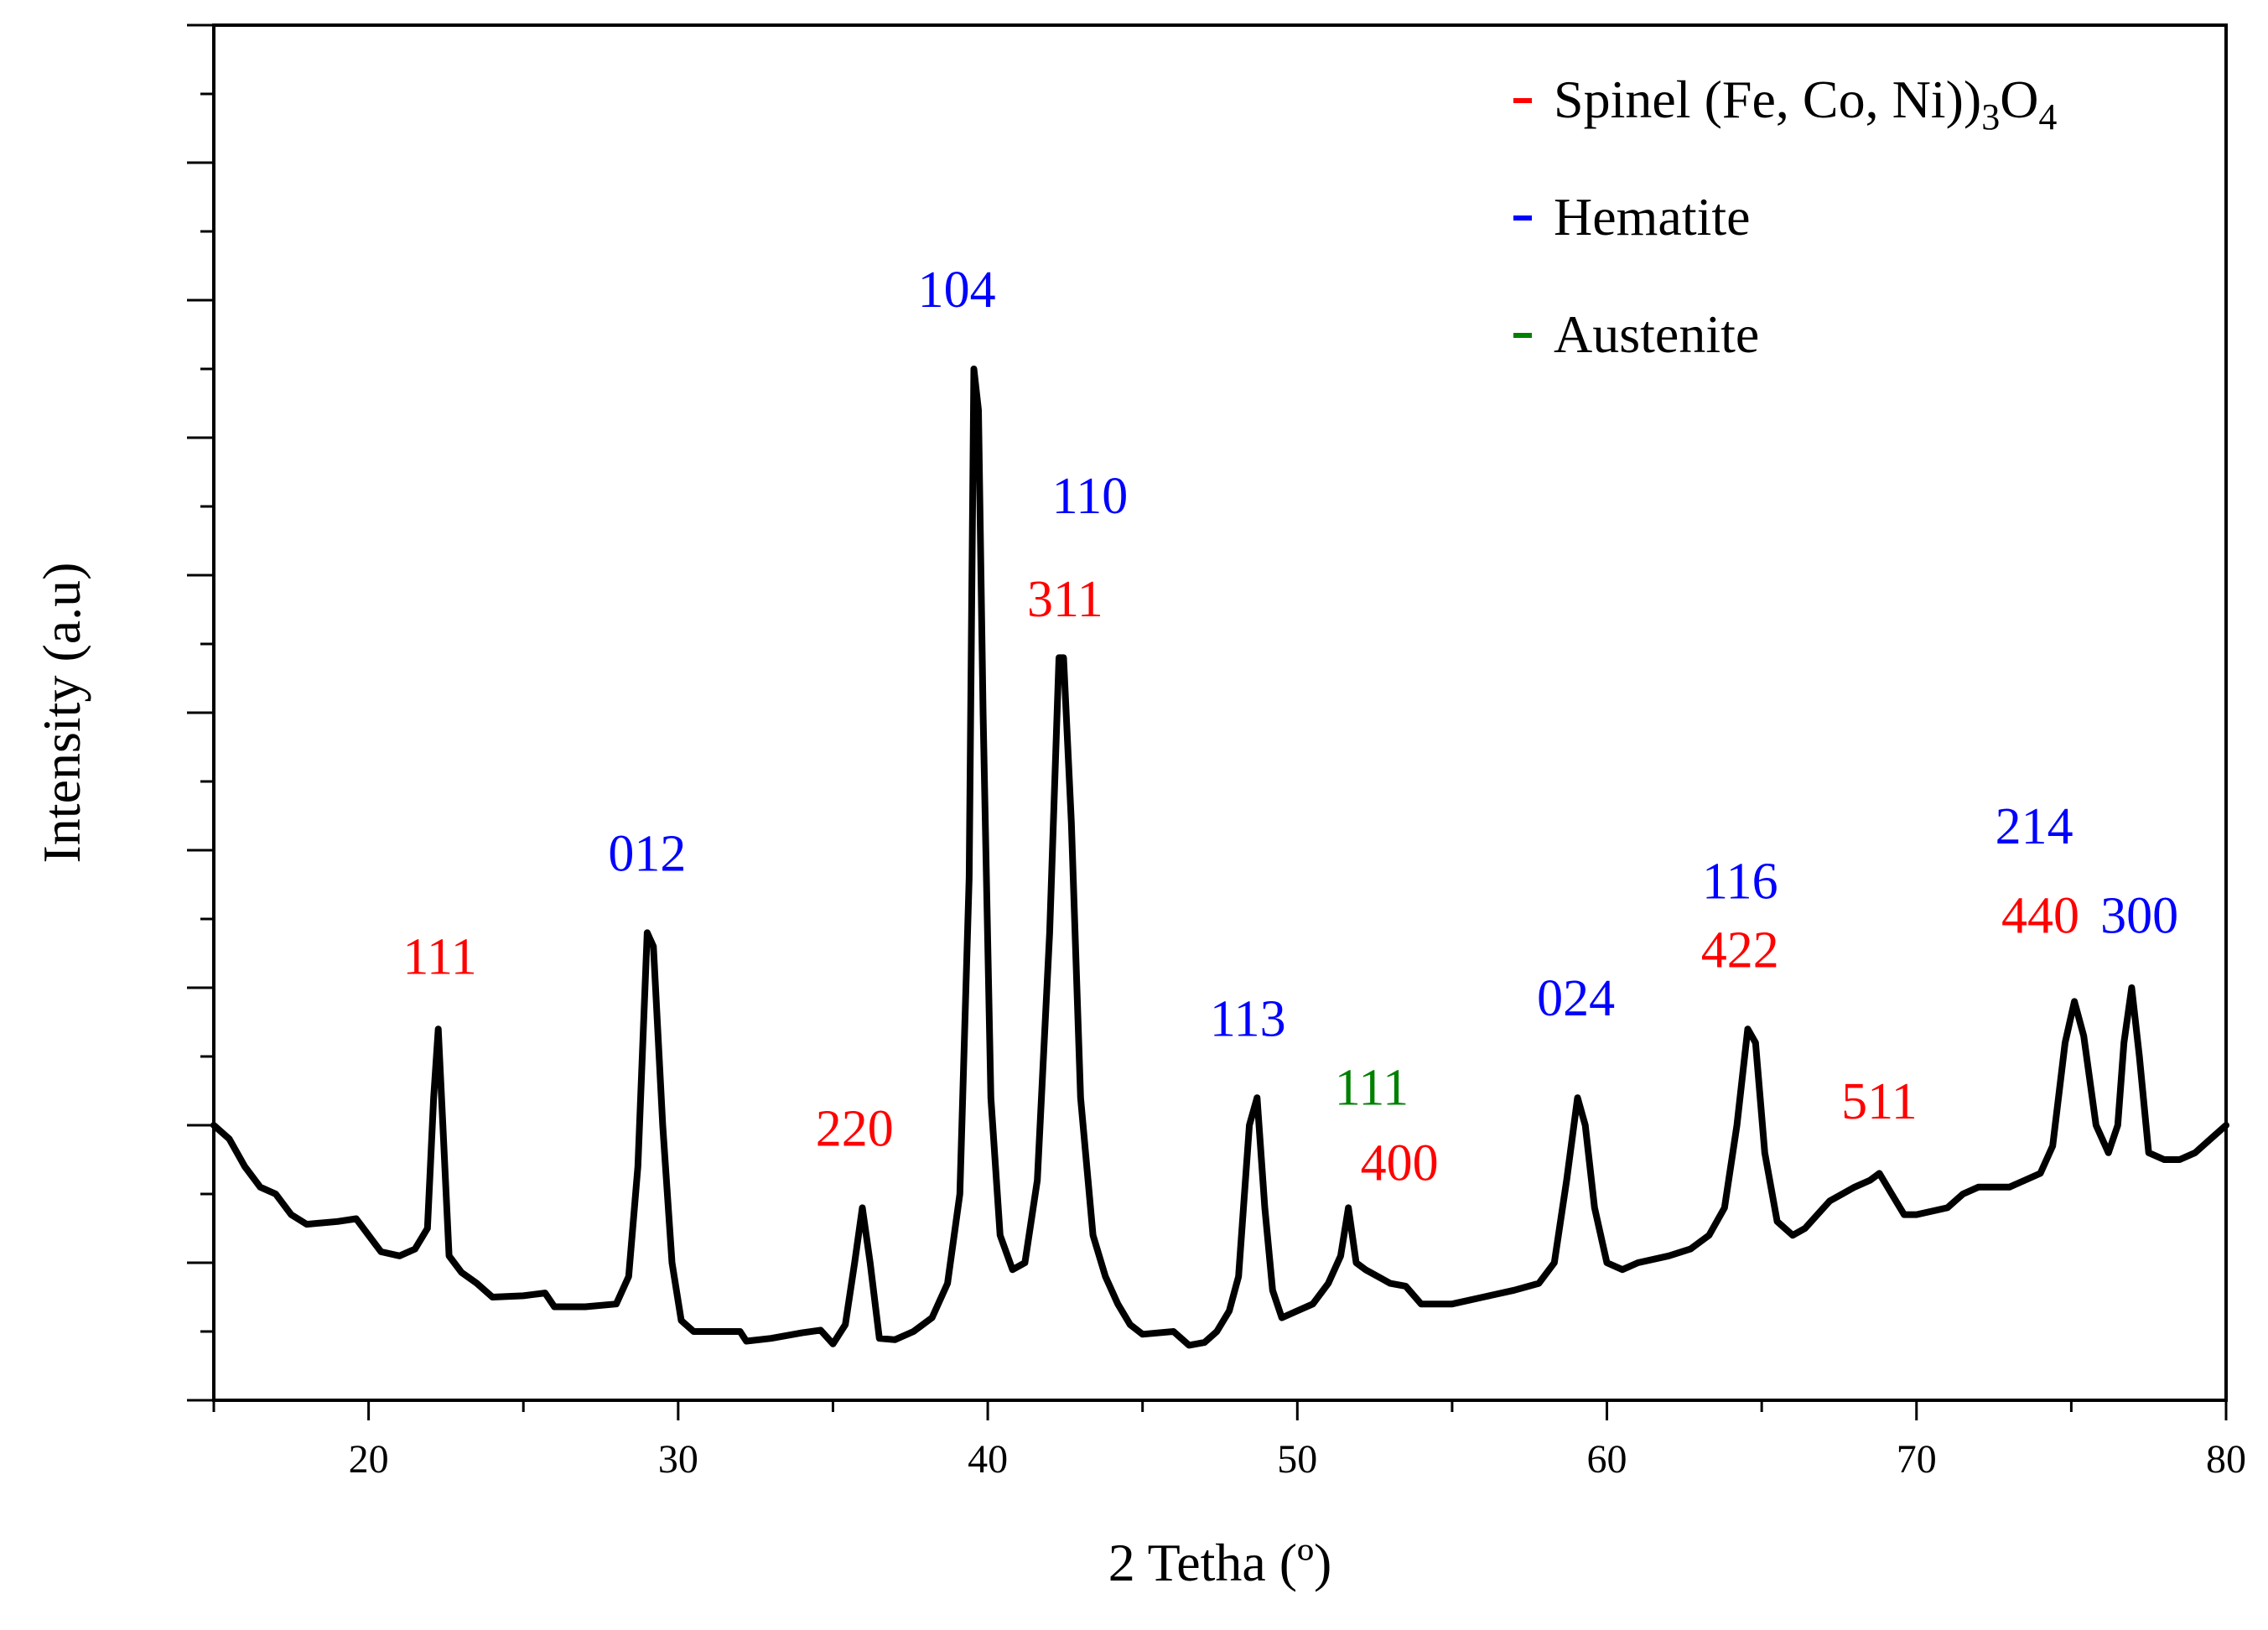  Describe the element at coordinates (439, 957) in the screenshot. I see `peak-label-spinel: 111` at that location.